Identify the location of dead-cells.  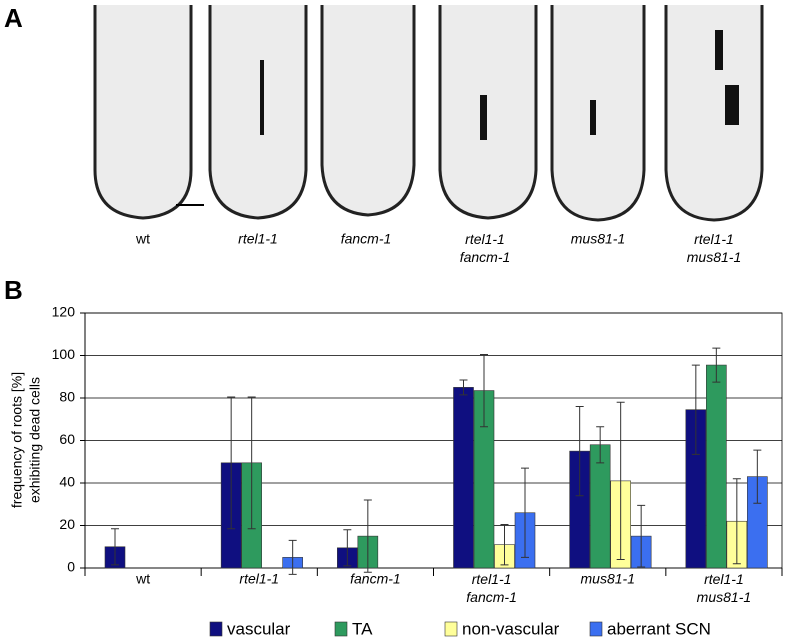
(499, 85).